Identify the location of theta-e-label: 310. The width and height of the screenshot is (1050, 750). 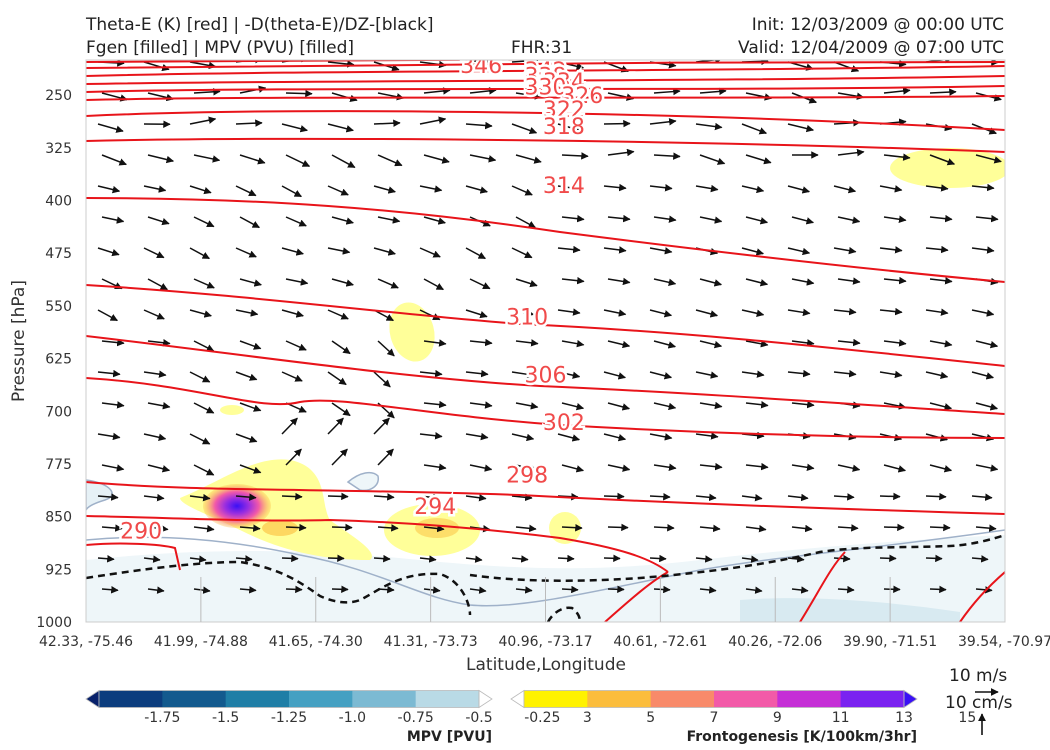
(527, 317).